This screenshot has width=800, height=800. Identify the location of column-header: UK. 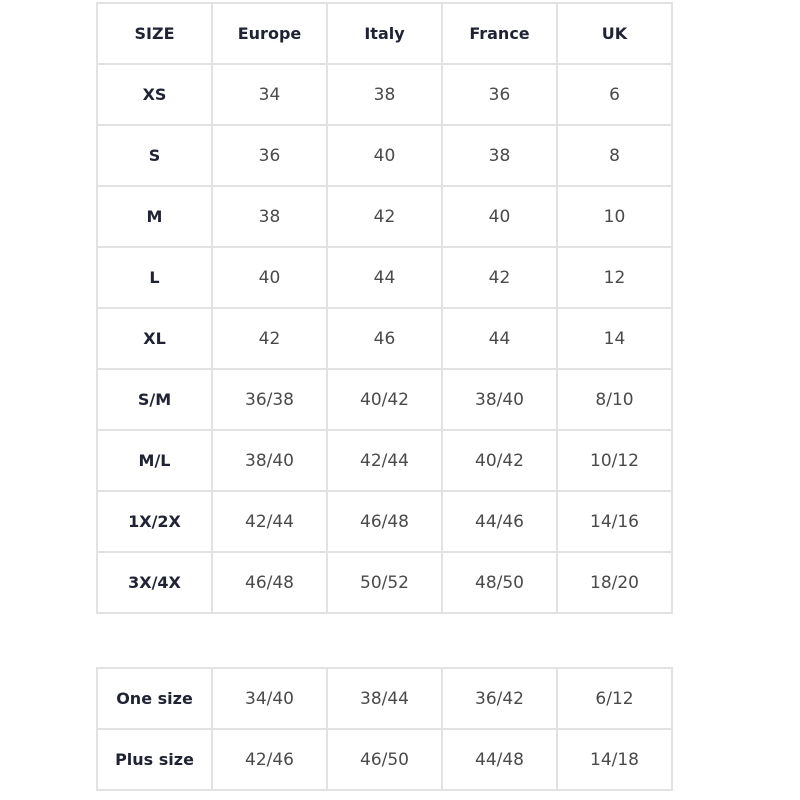
(614, 33).